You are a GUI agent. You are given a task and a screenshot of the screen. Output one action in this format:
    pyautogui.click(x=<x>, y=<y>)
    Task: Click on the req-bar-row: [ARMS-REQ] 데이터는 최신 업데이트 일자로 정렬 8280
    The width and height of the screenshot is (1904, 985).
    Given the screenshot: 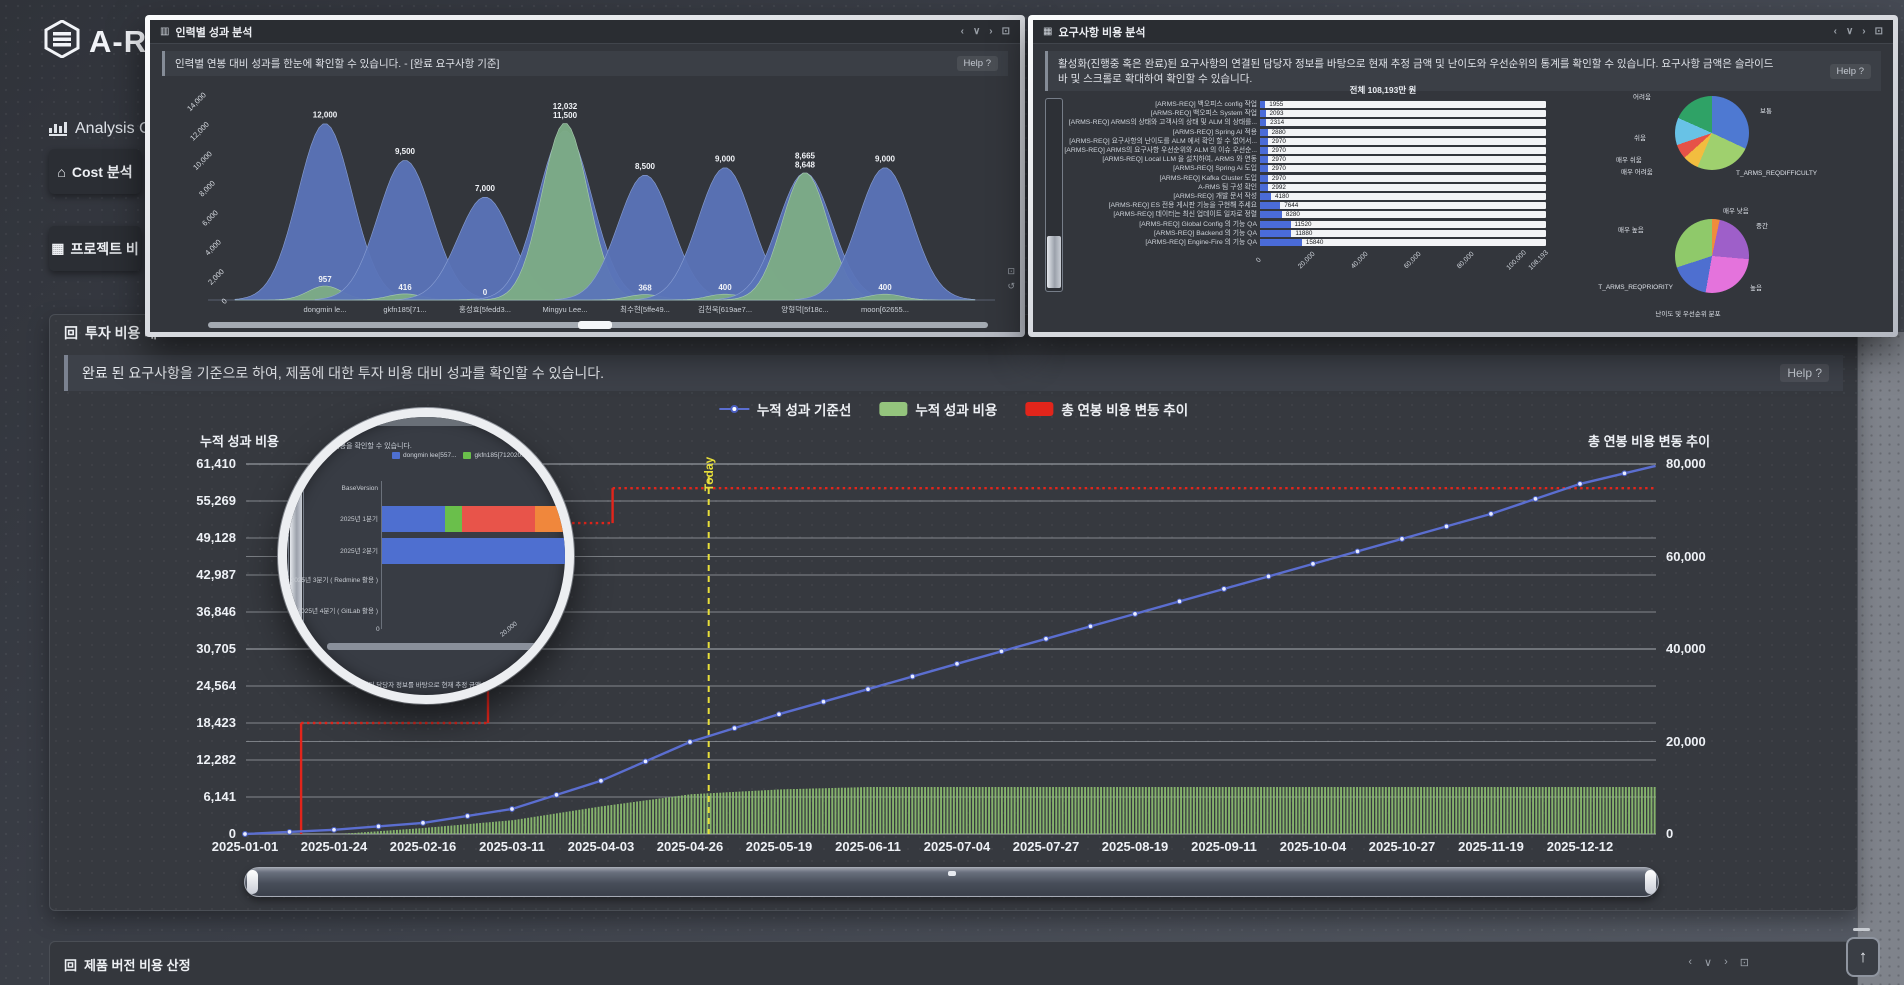 What is the action you would take?
    pyautogui.click(x=1463, y=214)
    